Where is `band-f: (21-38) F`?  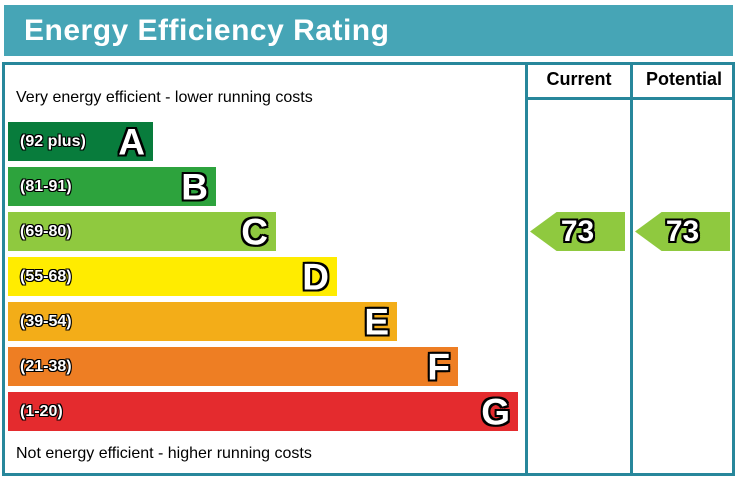 band-f: (21-38) F is located at coordinates (233, 366).